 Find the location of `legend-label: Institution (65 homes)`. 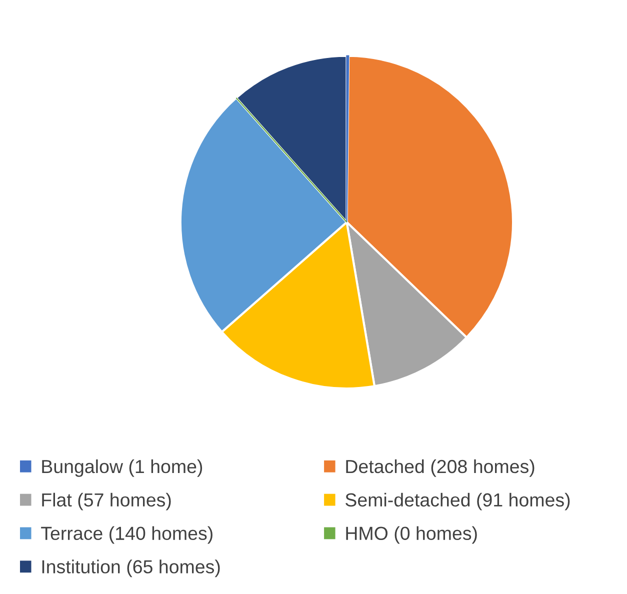

legend-label: Institution (65 homes) is located at coordinates (131, 569).